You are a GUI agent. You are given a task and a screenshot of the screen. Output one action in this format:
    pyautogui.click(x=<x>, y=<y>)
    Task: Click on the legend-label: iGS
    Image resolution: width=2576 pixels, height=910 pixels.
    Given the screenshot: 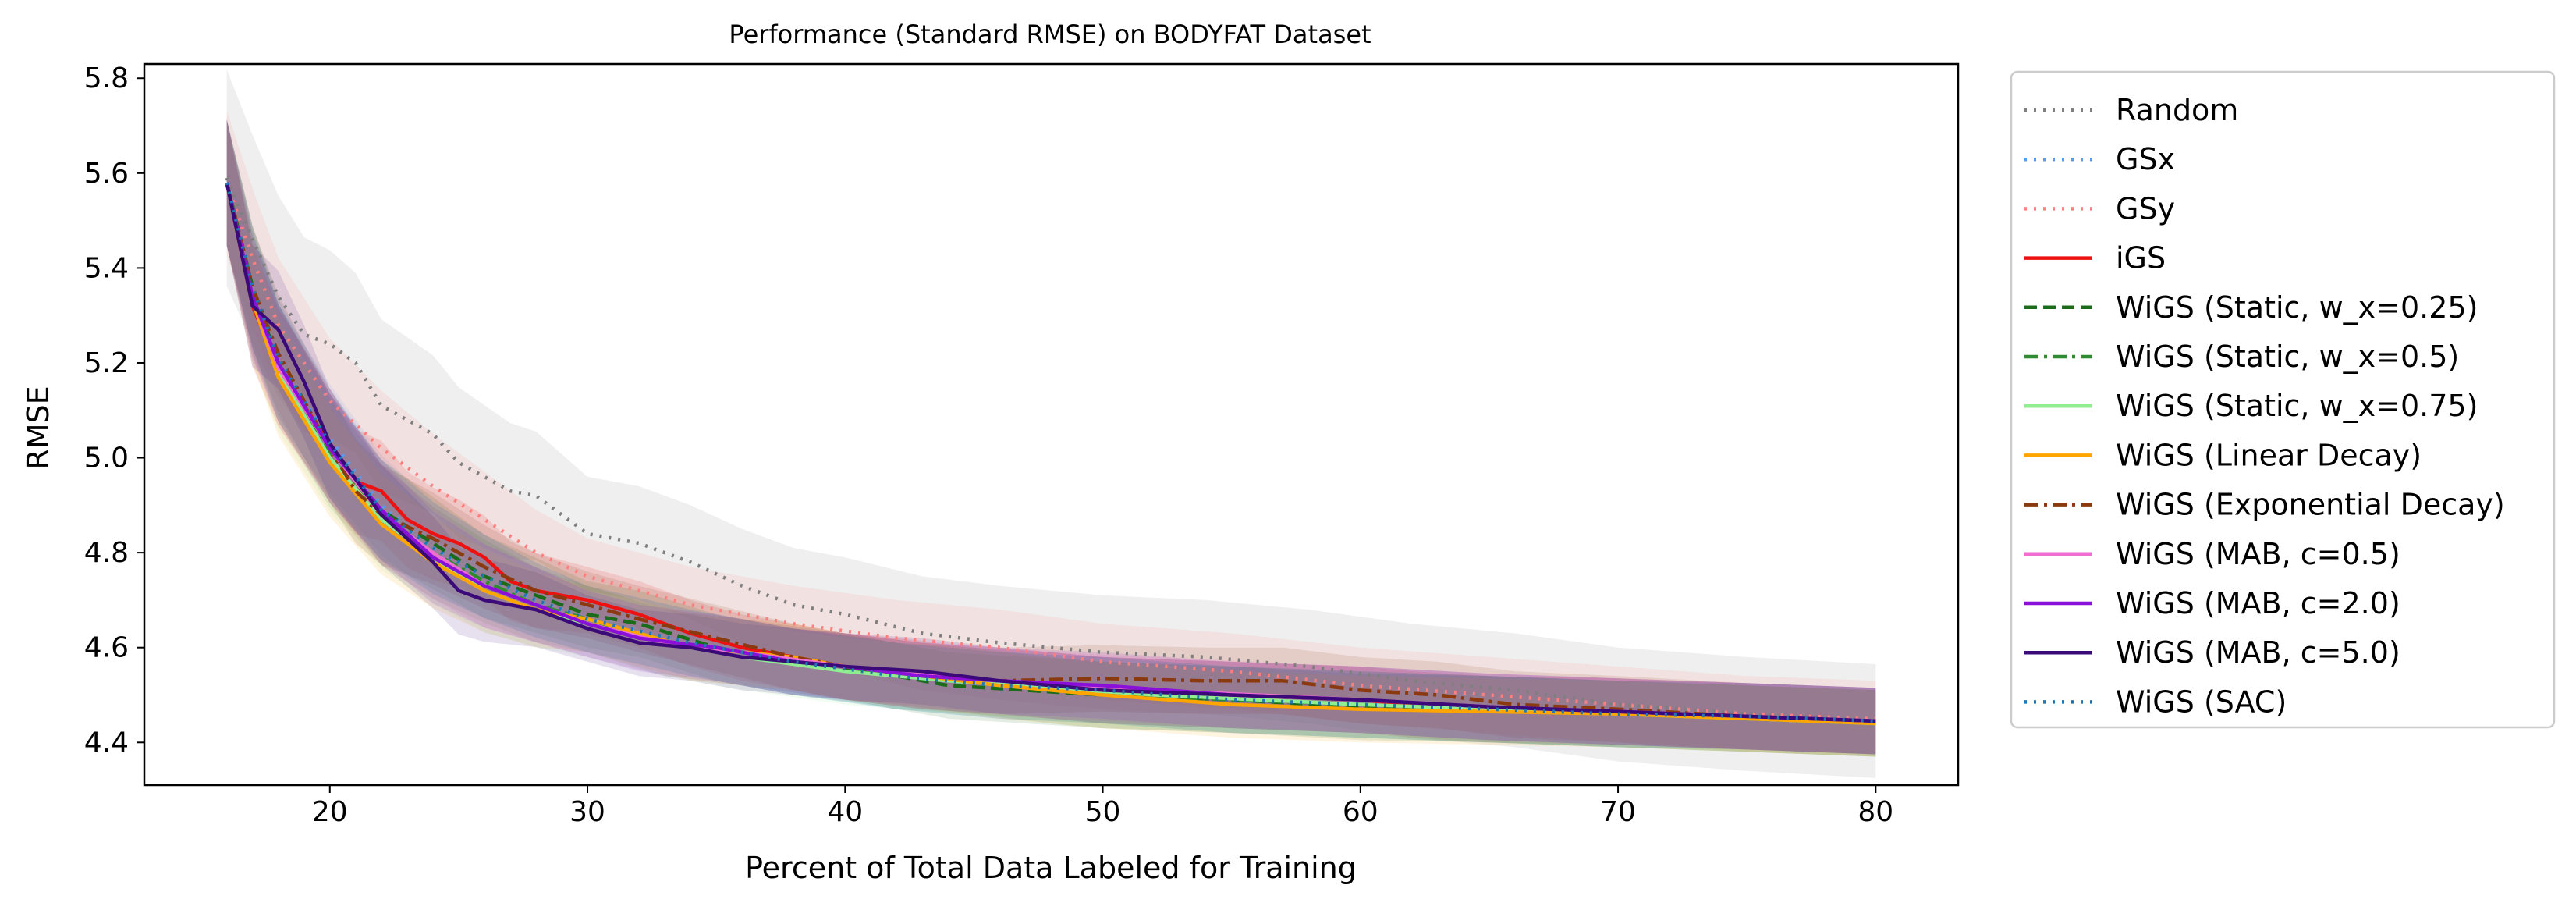 What is the action you would take?
    pyautogui.click(x=2141, y=258)
    